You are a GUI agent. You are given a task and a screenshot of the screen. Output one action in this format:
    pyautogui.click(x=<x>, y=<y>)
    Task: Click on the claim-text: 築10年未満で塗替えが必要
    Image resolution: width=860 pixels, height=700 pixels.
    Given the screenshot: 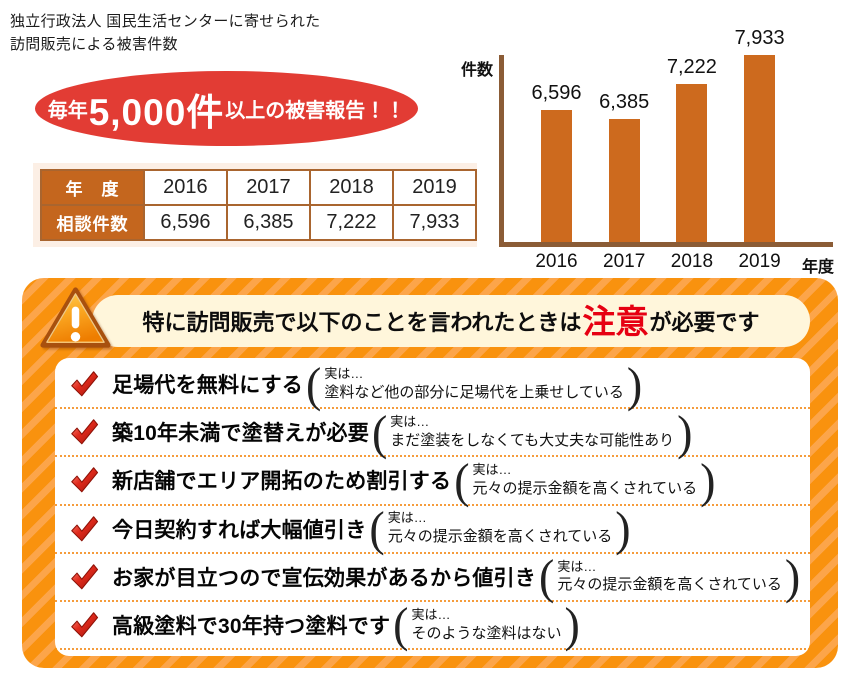 What is the action you would take?
    pyautogui.click(x=240, y=434)
    